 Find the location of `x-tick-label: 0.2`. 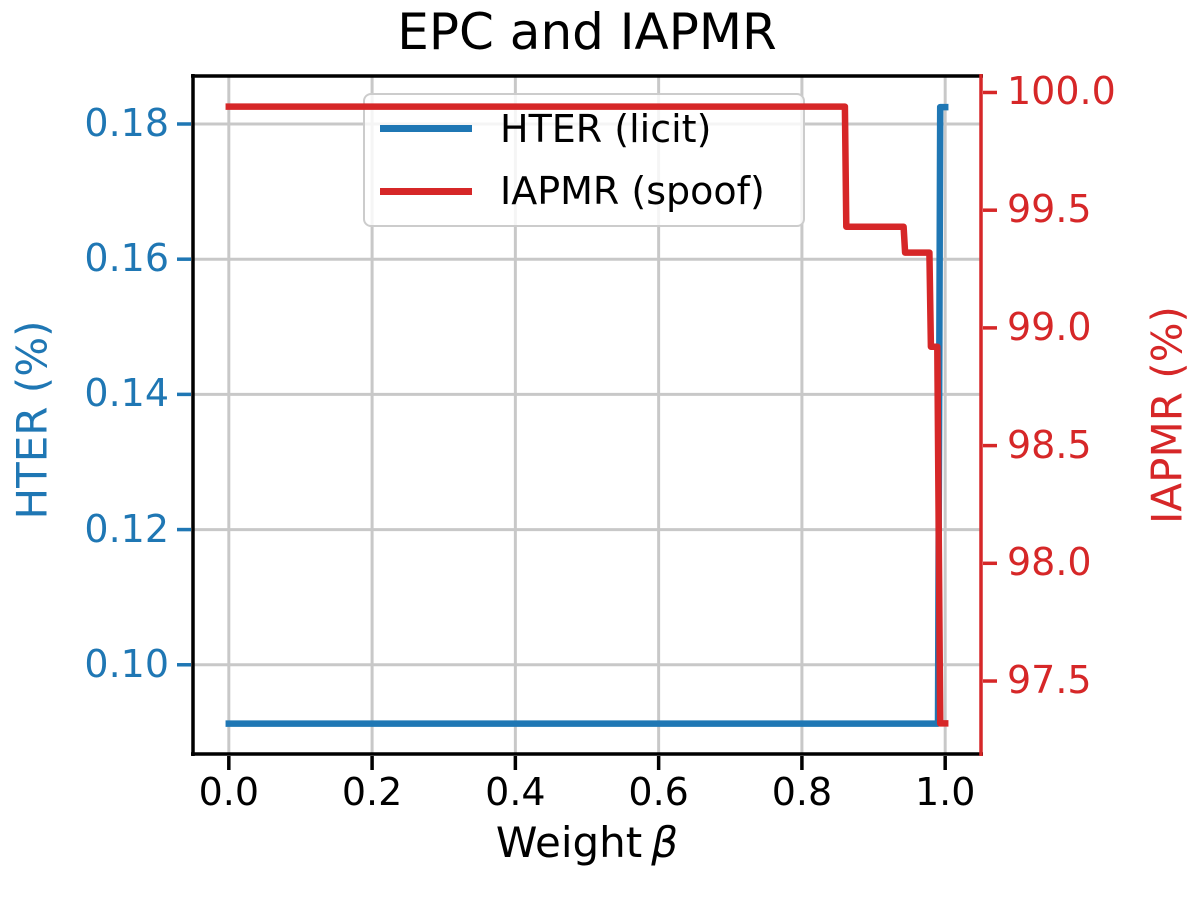

x-tick-label: 0.2 is located at coordinates (372, 792).